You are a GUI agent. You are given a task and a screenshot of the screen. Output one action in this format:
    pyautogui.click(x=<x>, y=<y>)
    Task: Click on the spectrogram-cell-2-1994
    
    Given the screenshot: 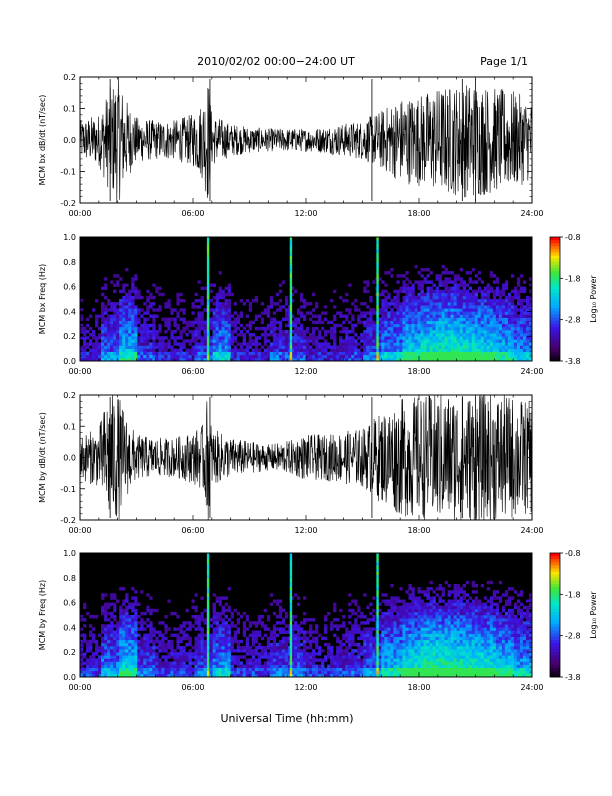 What is the action you would take?
    pyautogui.click(x=440, y=281)
    